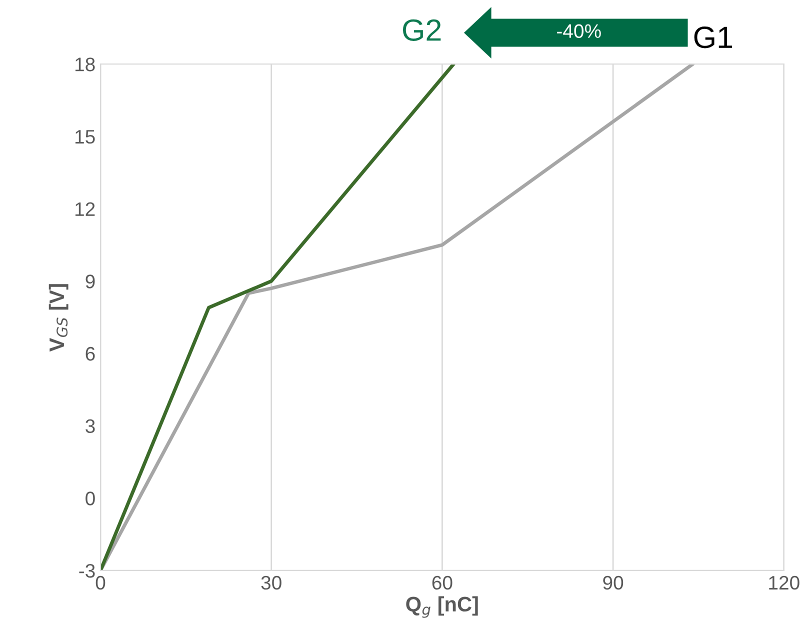 This screenshot has width=804, height=641. What do you see at coordinates (784, 583) in the screenshot?
I see `x-tick-label: 120` at bounding box center [784, 583].